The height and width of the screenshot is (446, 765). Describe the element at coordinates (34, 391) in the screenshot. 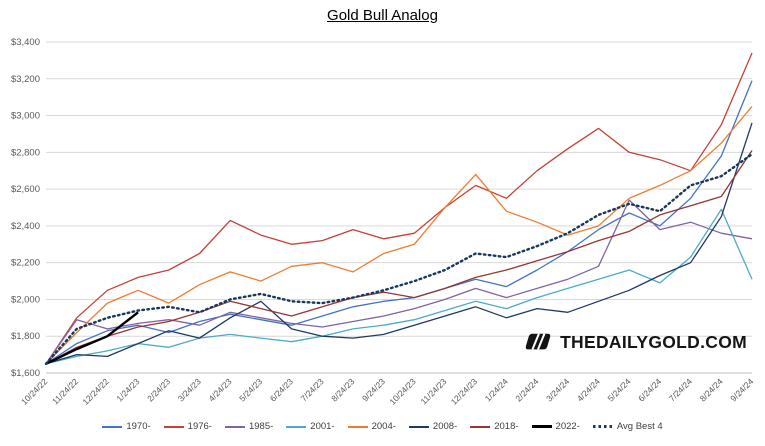

I see `x-axis-tick-label: 10/24/22` at that location.